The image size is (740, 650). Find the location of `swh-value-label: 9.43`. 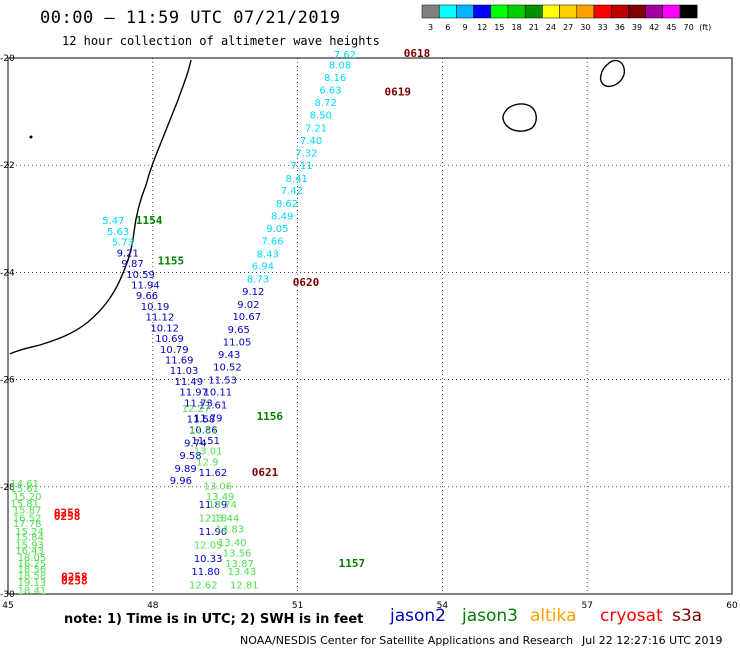

swh-value-label: 9.43 is located at coordinates (229, 355).